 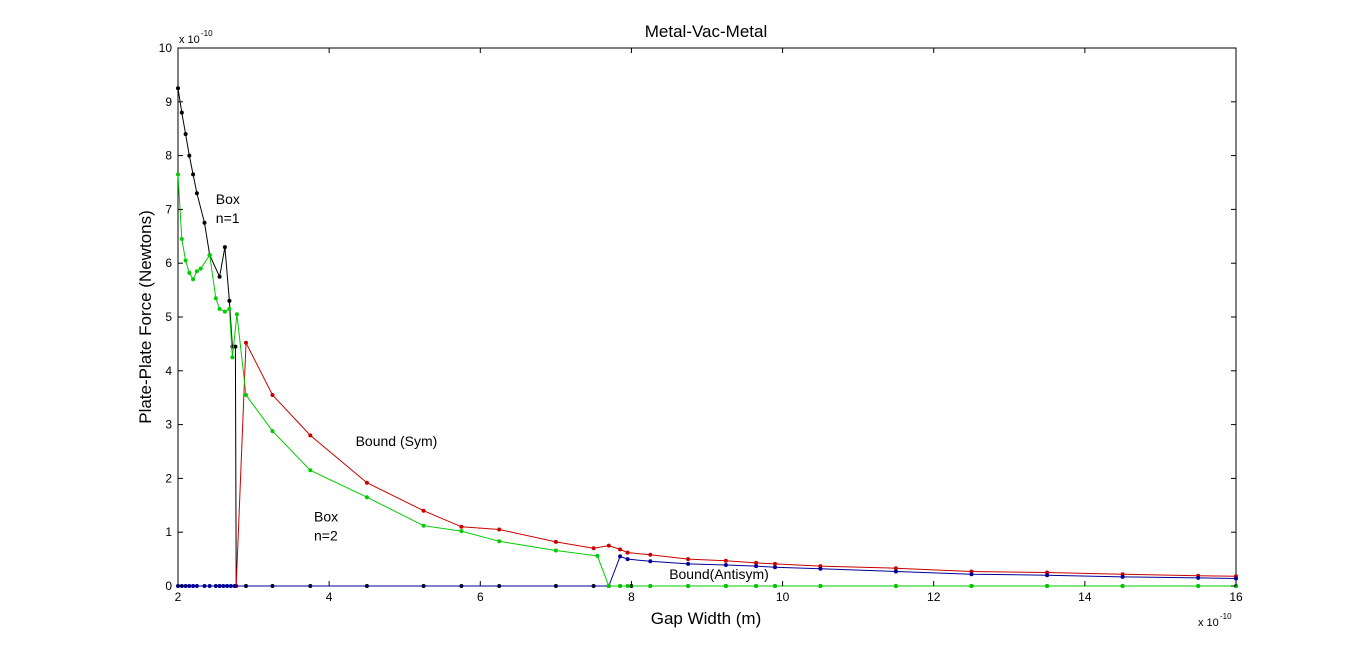 What do you see at coordinates (145, 317) in the screenshot?
I see `y-axis-label: Plate-Plate Force (Newtons)` at bounding box center [145, 317].